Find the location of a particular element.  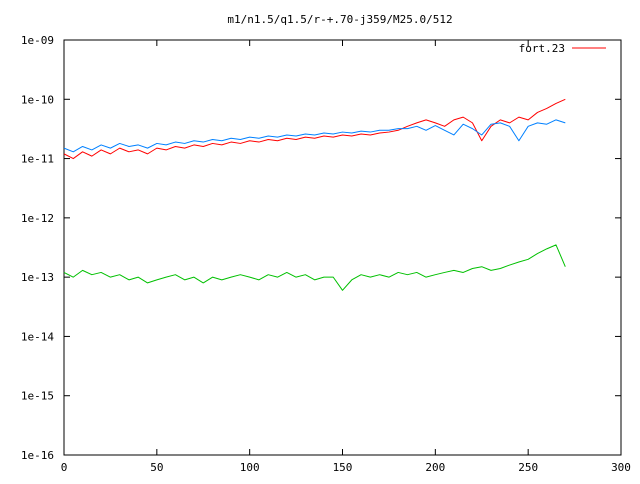

y-tick-label: 1e-16 is located at coordinates (37, 455).